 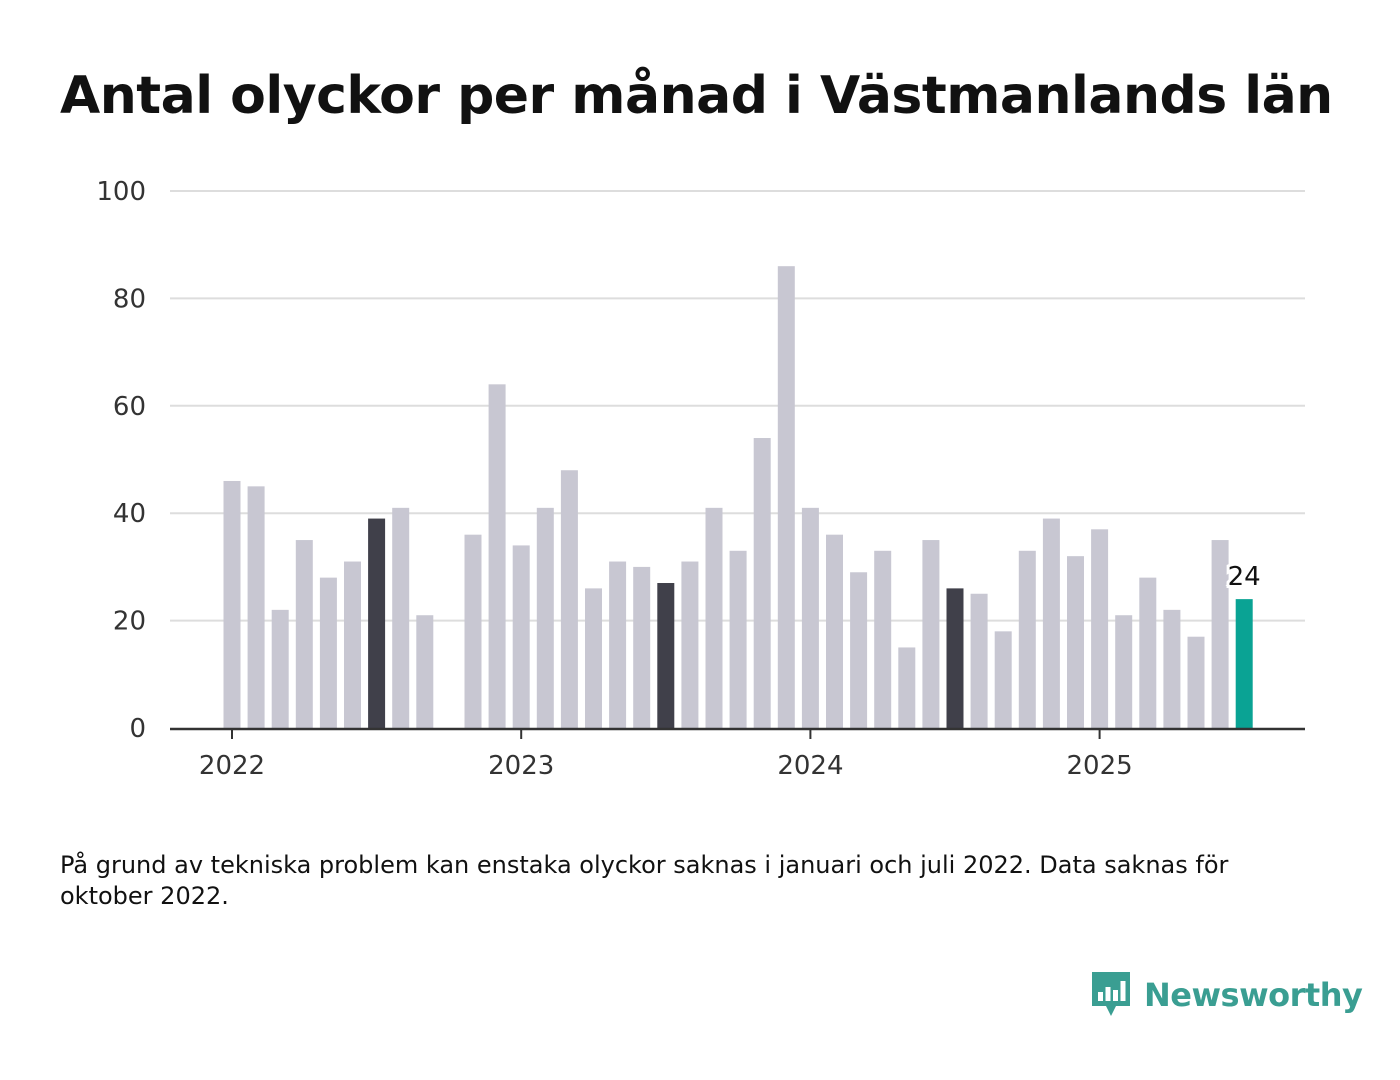 What do you see at coordinates (129, 514) in the screenshot?
I see `y-tick-label: 40` at bounding box center [129, 514].